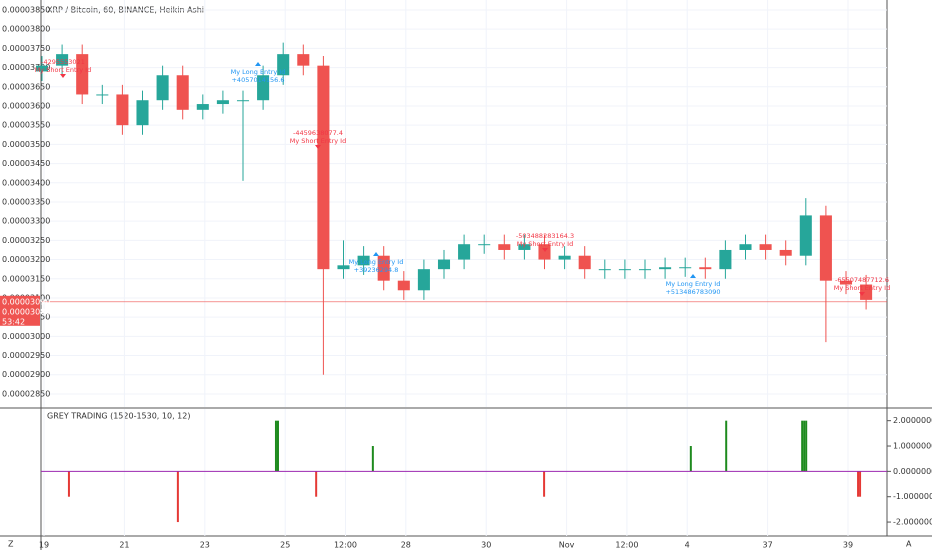 Image resolution: width=932 pixels, height=550 pixels. What do you see at coordinates (692, 292) in the screenshot?
I see `annotation: +513486783090` at bounding box center [692, 292].